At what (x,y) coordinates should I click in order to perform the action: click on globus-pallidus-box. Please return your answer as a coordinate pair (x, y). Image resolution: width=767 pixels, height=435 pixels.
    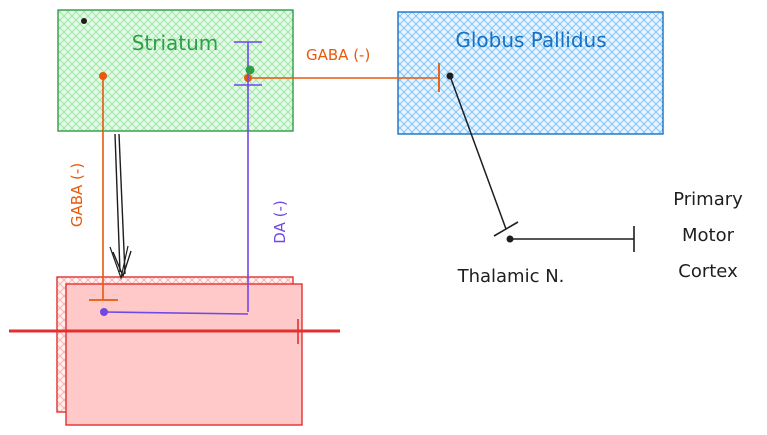
    Looking at the image, I should click on (530, 73).